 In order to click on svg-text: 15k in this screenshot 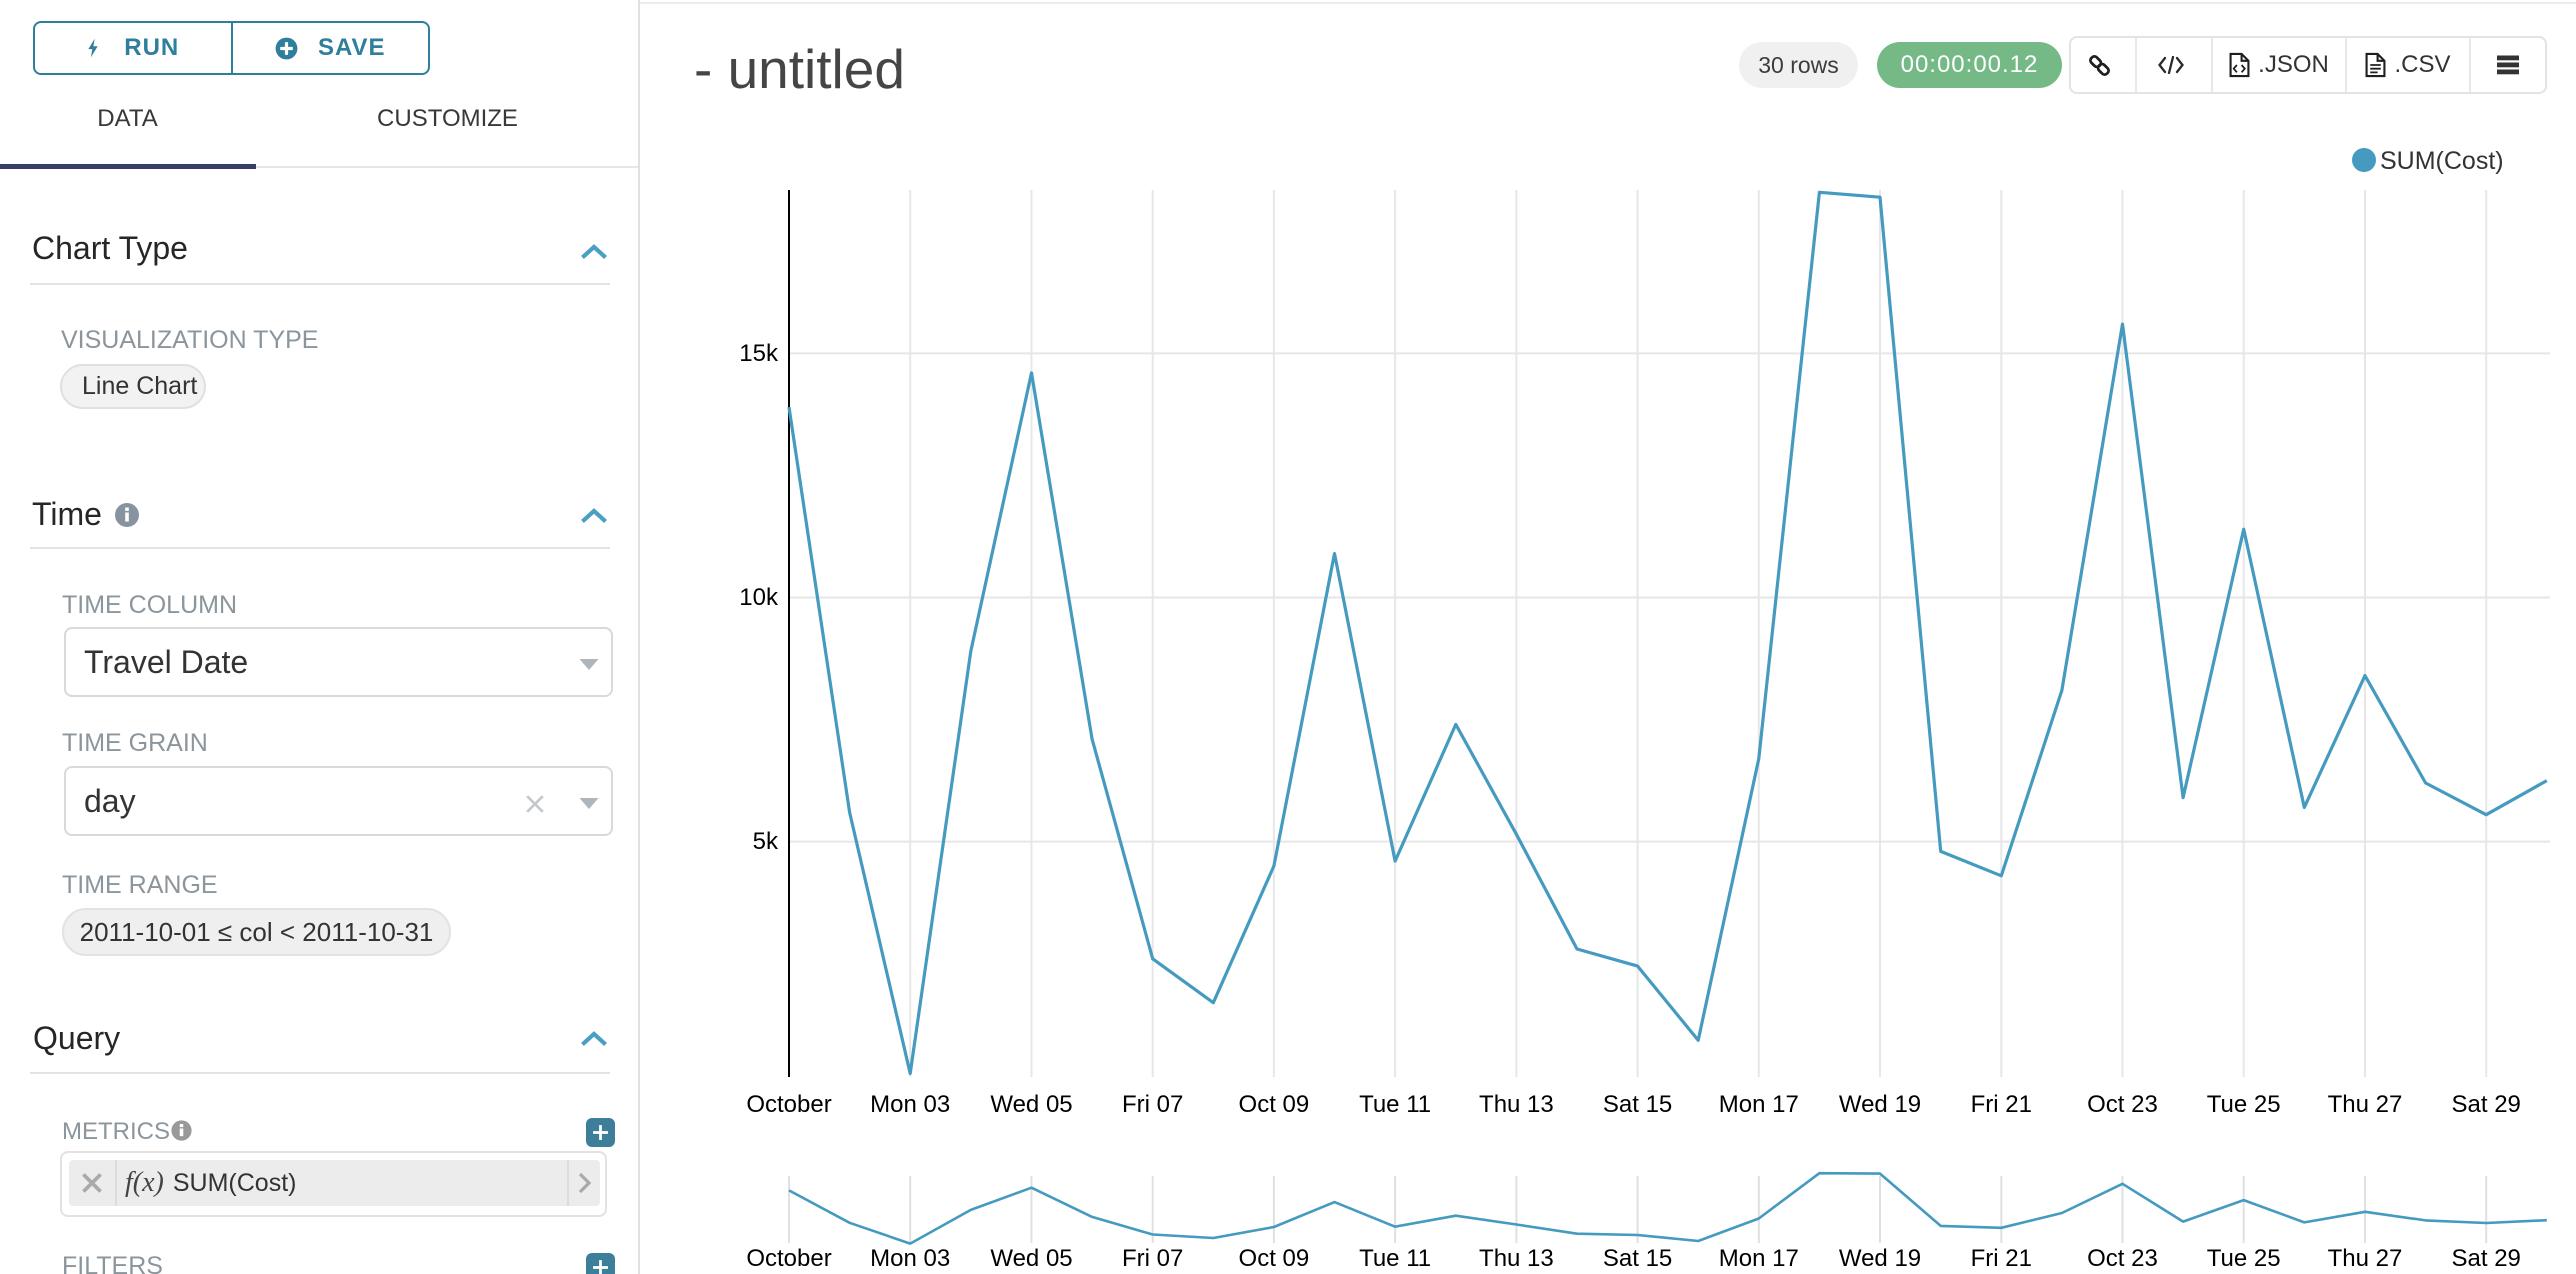, I will do `click(759, 353)`.